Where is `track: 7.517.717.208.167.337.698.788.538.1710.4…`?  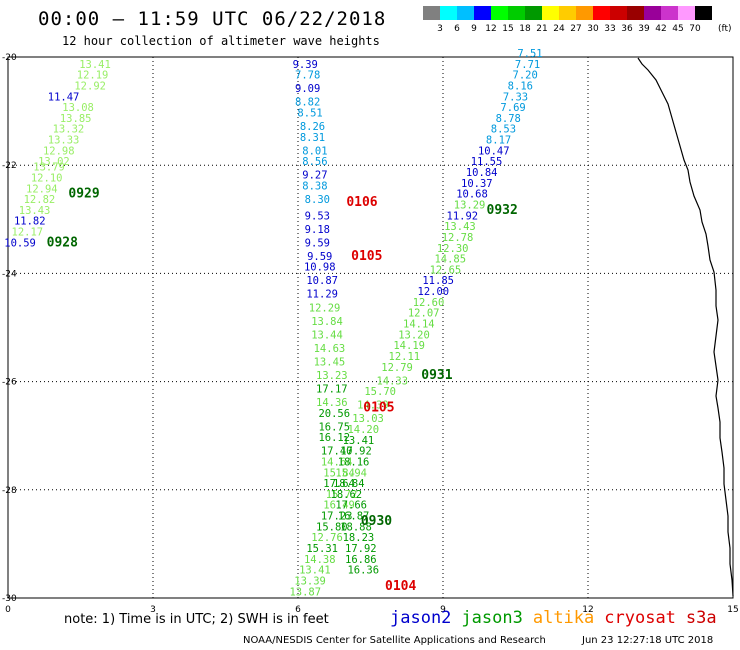
track: 7.517.717.208.167.337.698.788.538.1710.4… is located at coordinates (495, 135).